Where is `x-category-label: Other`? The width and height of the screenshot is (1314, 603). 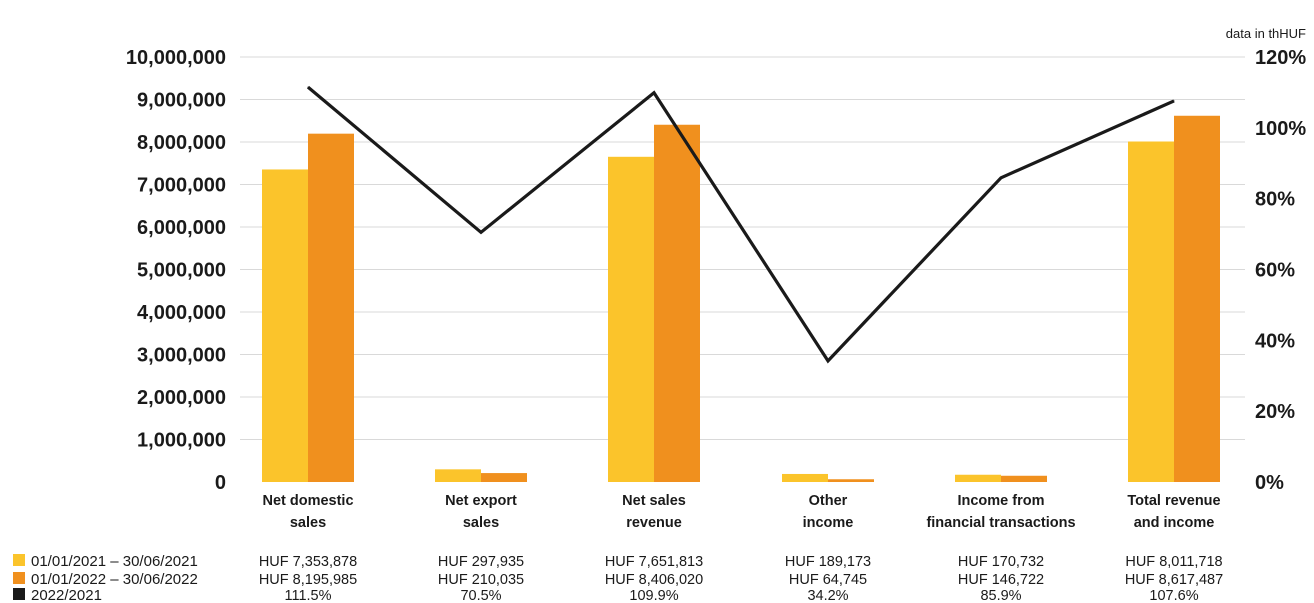
x-category-label: Other is located at coordinates (828, 501).